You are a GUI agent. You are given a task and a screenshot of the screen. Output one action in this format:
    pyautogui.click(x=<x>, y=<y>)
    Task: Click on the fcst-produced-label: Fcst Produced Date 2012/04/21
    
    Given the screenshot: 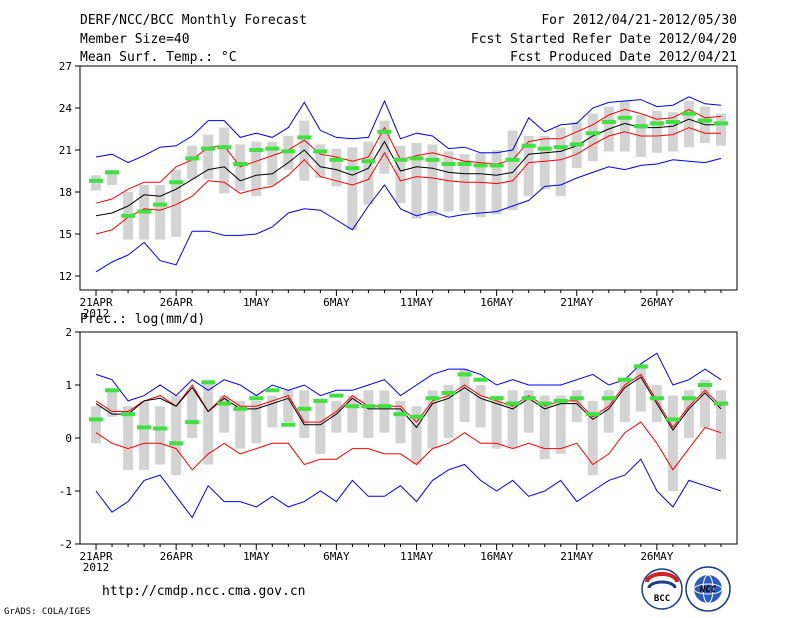 What is the action you would take?
    pyautogui.click(x=623, y=57)
    